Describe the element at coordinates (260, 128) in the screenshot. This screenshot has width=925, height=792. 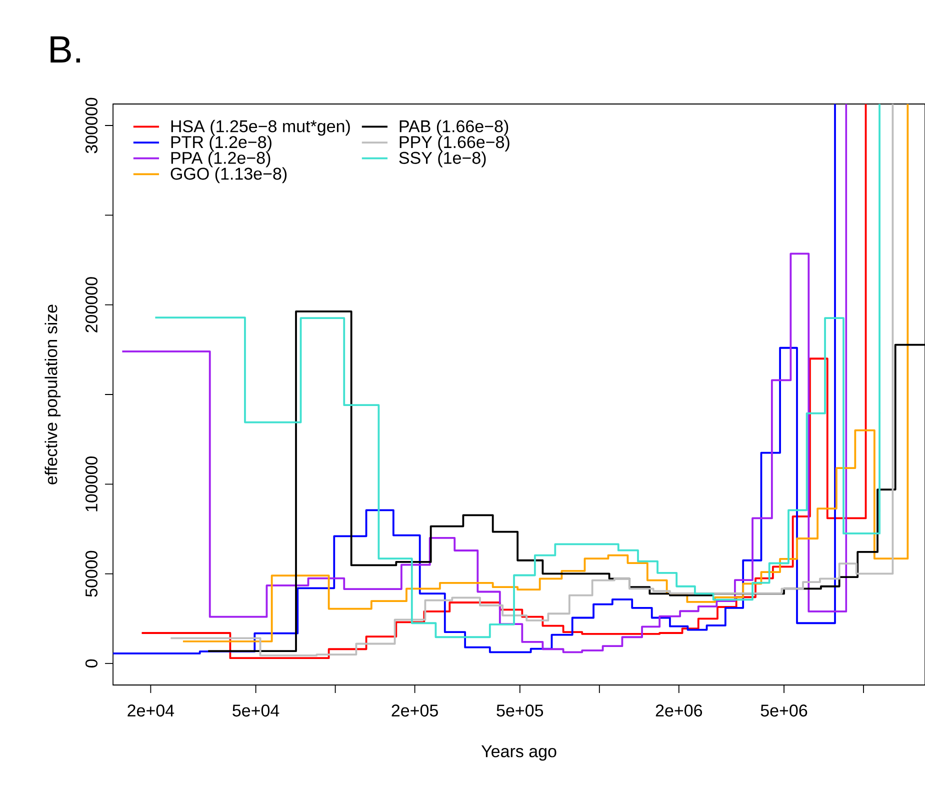
I see `legend-label: HSA (1.25e−8 mut*gen)` at that location.